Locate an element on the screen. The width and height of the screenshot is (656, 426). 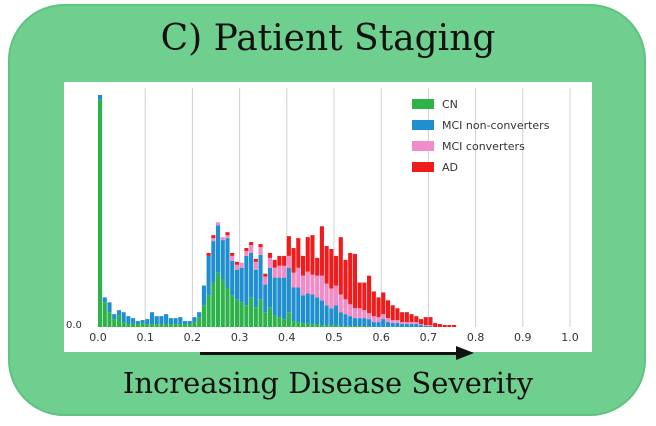
x-tick-label: 0.4 is located at coordinates (287, 337).